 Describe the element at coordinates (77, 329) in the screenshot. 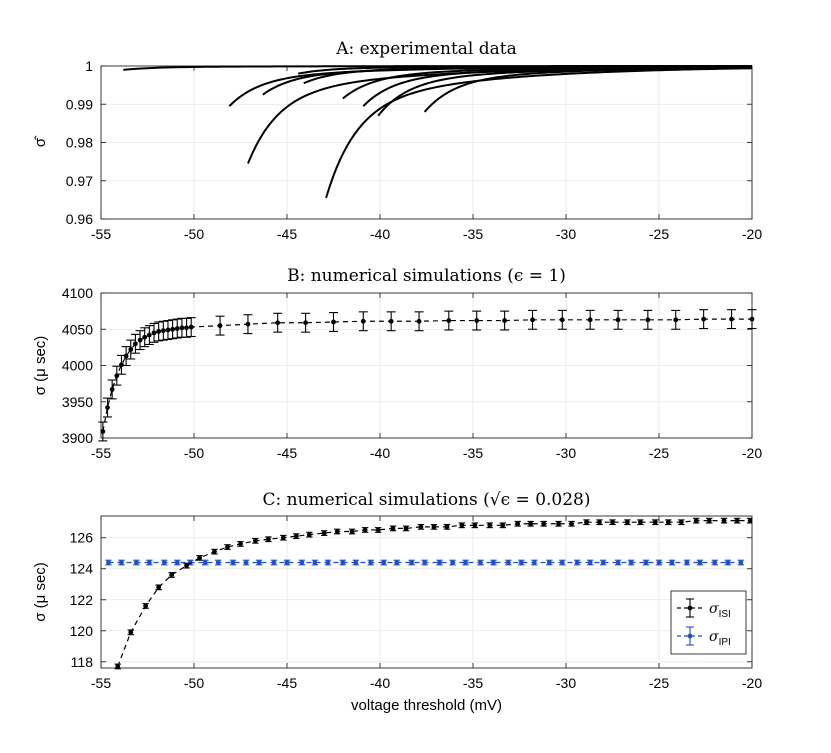

I see `y-tick-label: 4050` at that location.